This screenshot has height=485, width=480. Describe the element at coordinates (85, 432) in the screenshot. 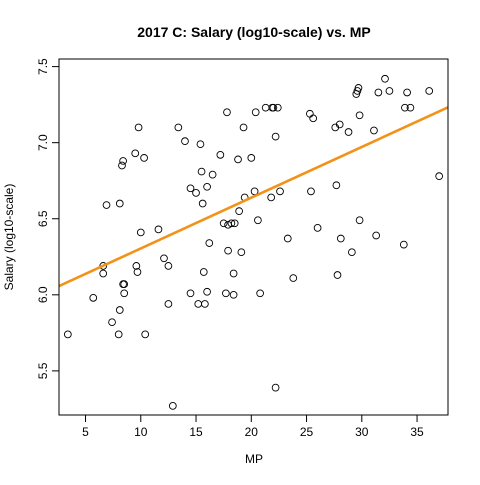

I see `x-tick-label: 5` at that location.